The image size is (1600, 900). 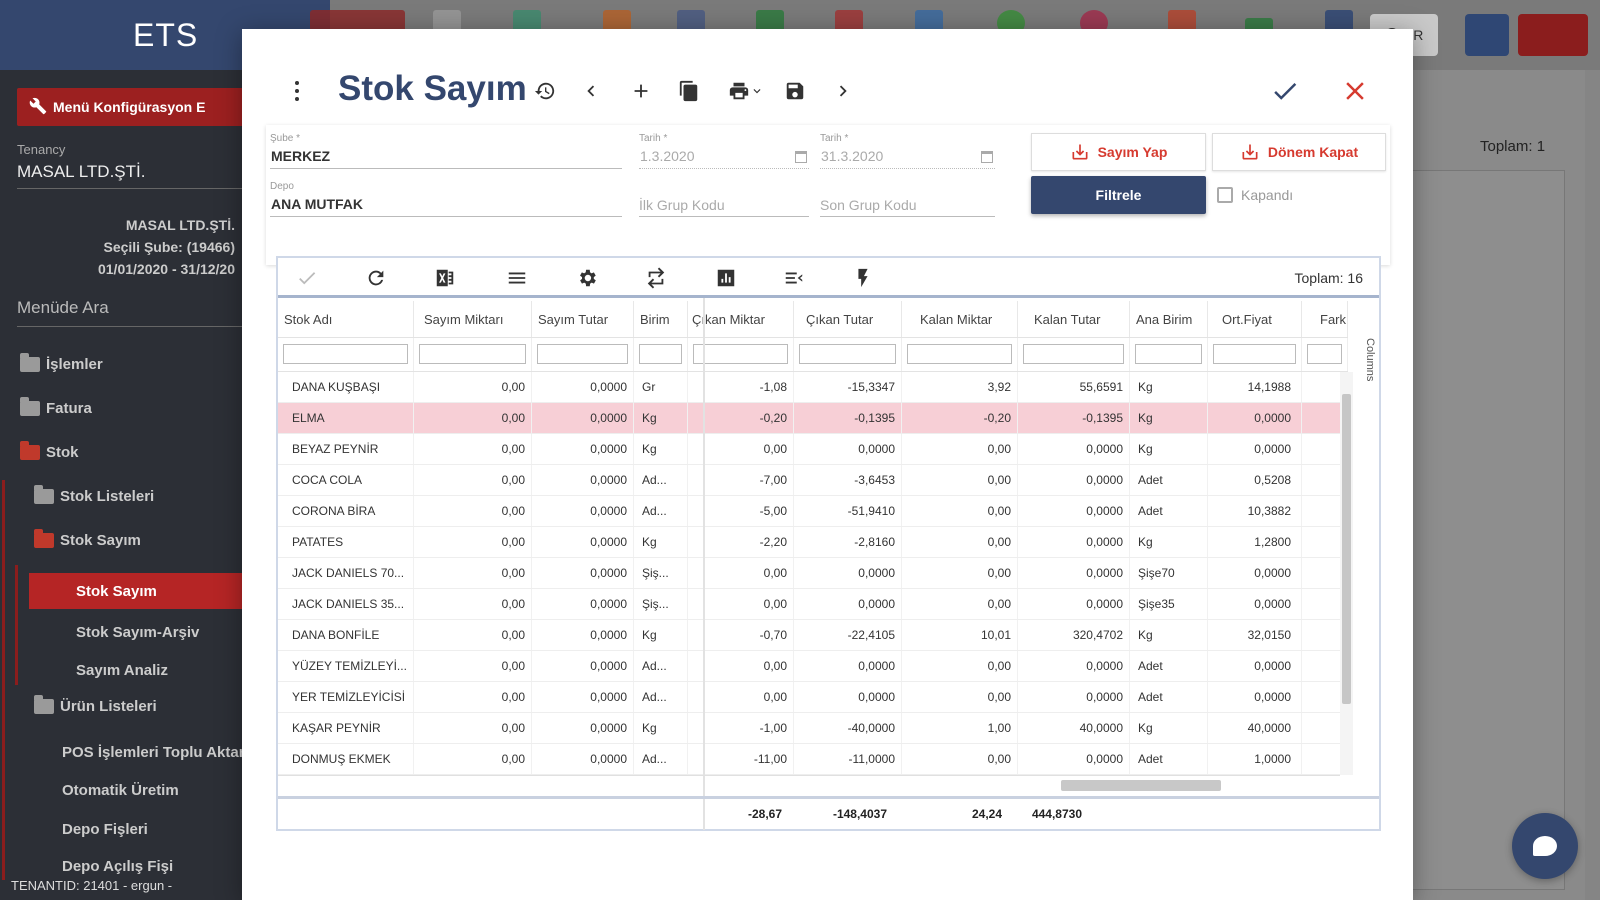 What do you see at coordinates (741, 728) in the screenshot?
I see `cell-cikan-miktar: -1,00` at bounding box center [741, 728].